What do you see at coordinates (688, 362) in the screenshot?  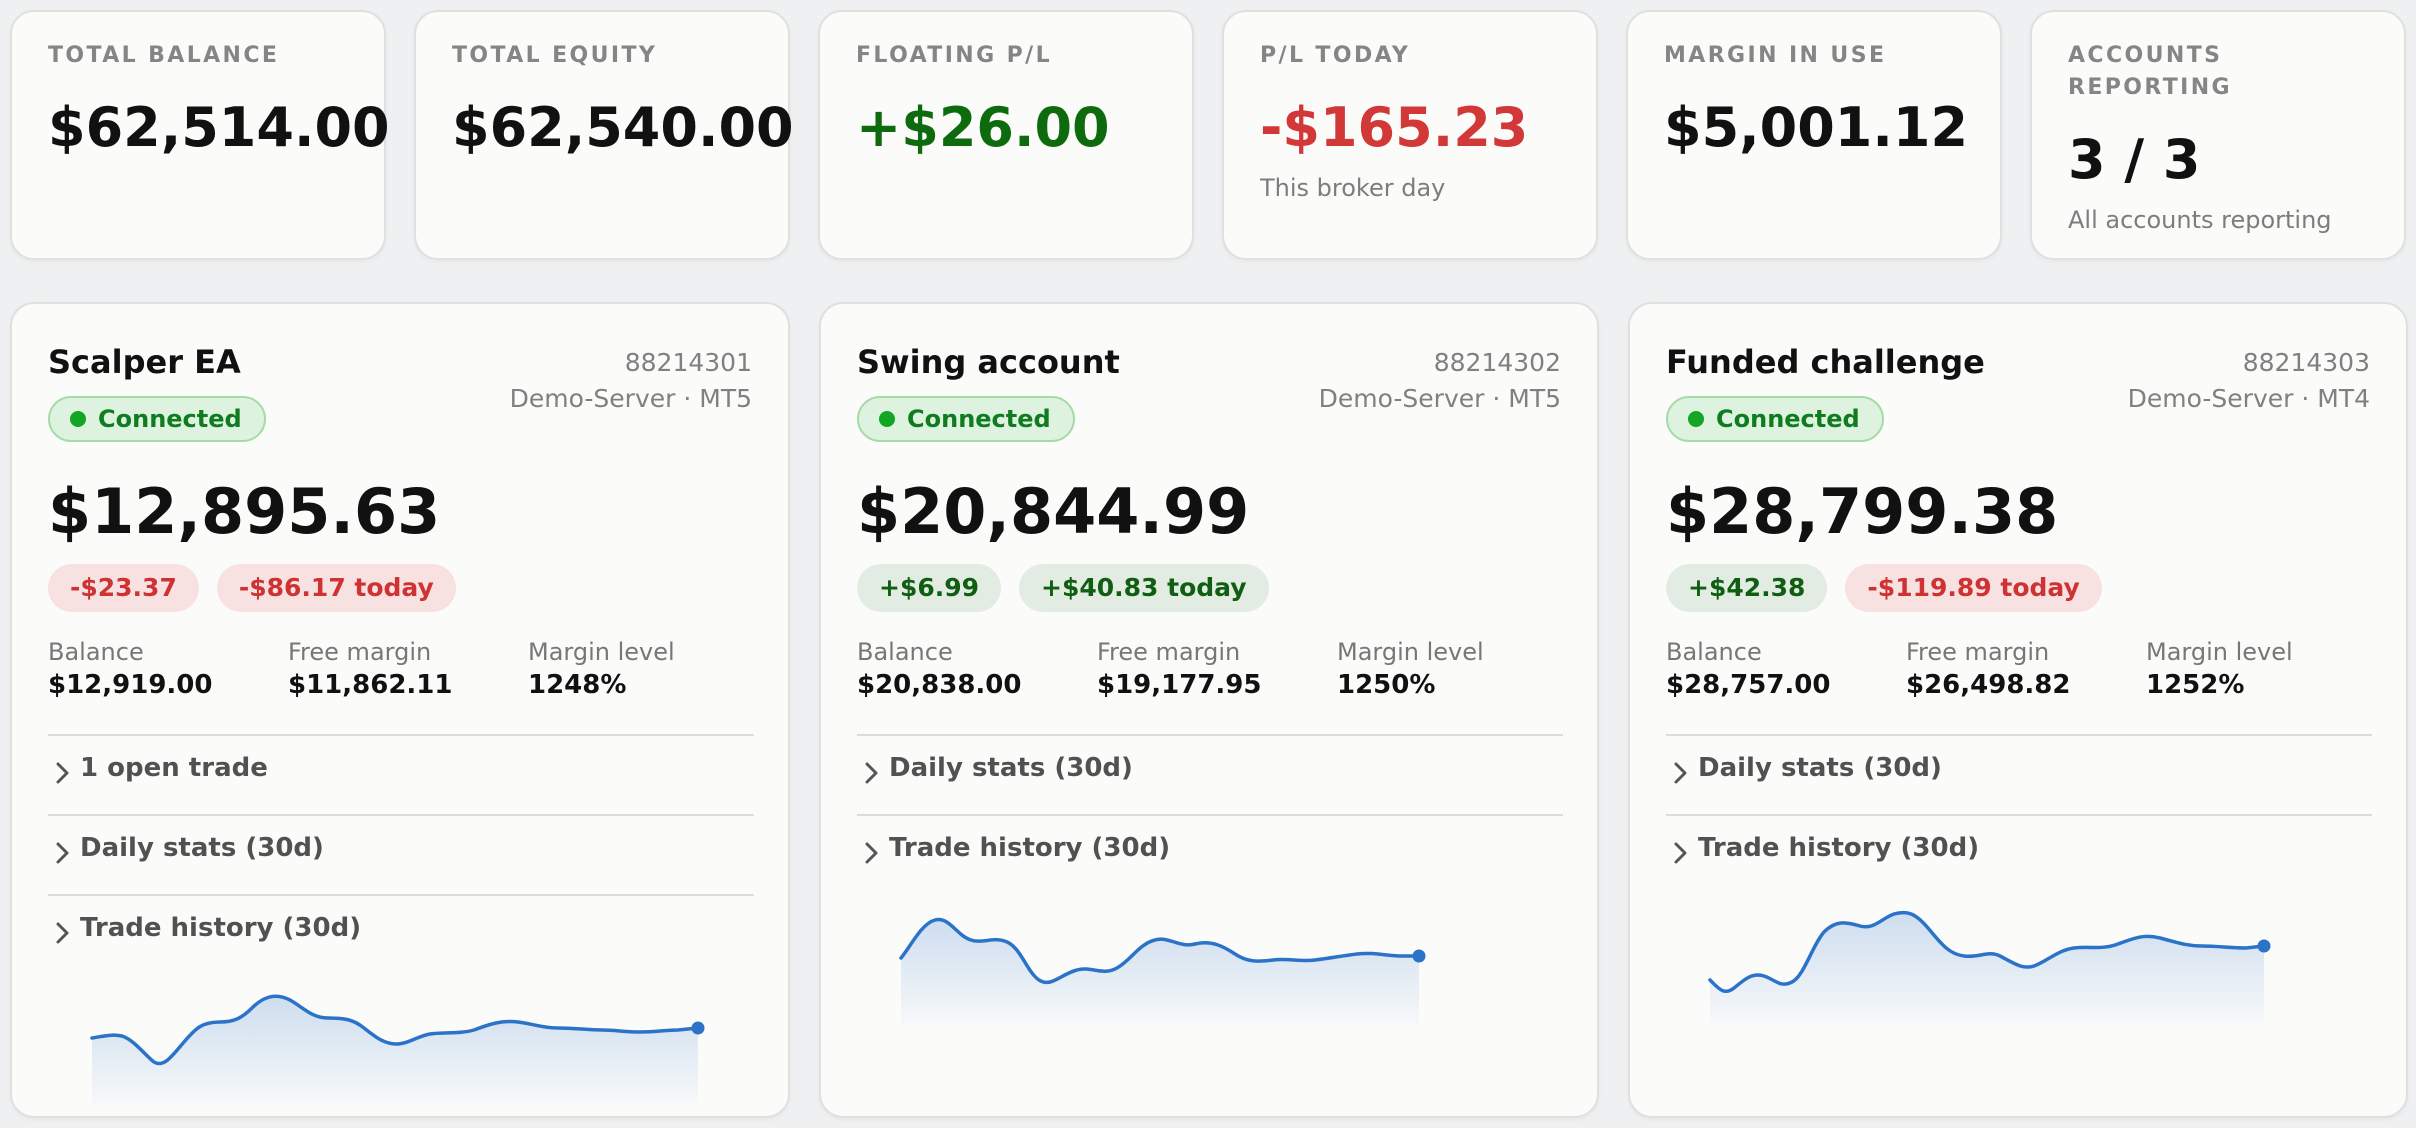 I see `account-number: 88214301` at bounding box center [688, 362].